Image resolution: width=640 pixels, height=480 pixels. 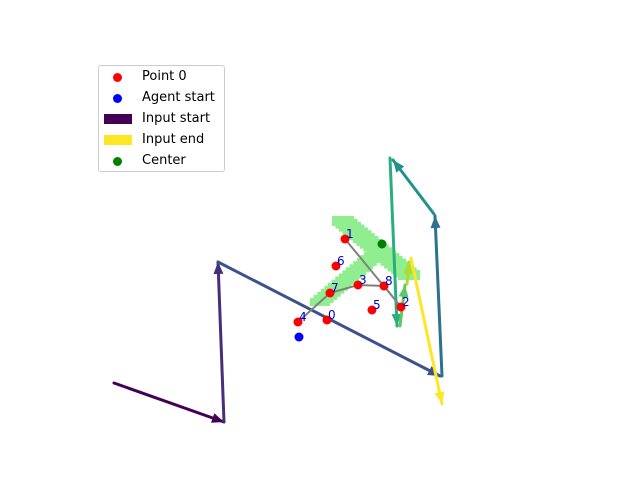 I want to click on point-path, so click(x=349, y=280).